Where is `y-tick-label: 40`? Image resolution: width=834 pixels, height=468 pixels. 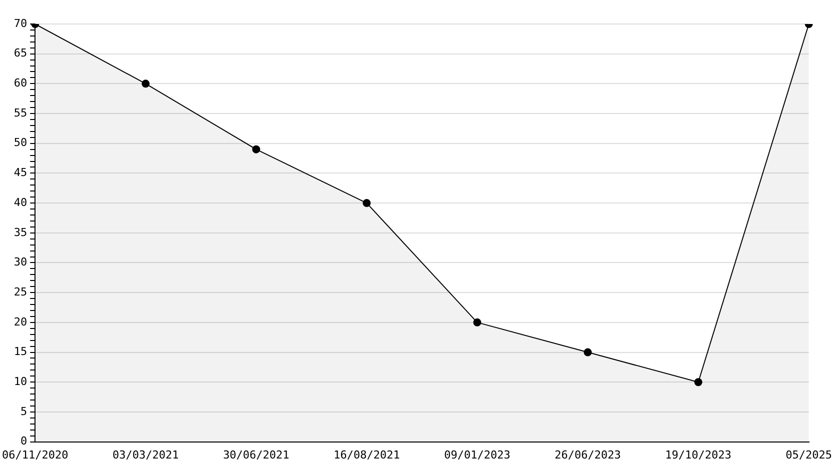
y-tick-label: 40 is located at coordinates (21, 202).